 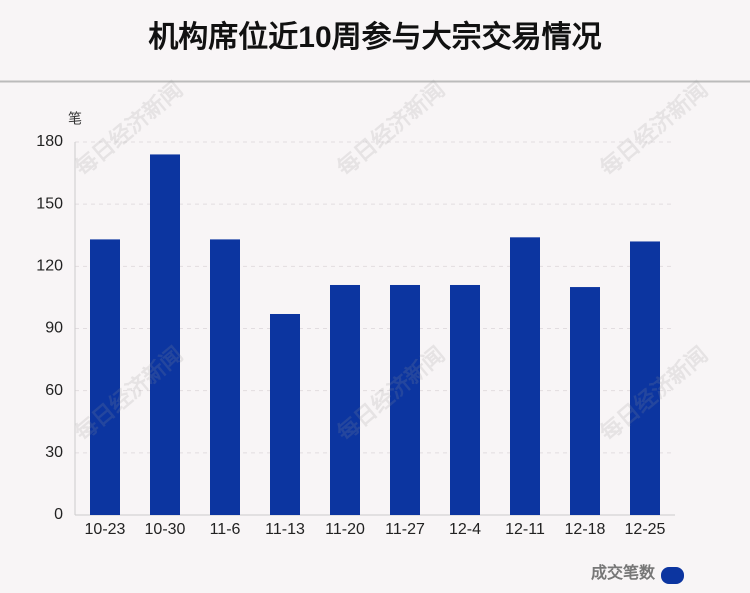 I want to click on x-tick-label: 12-11, so click(x=525, y=529).